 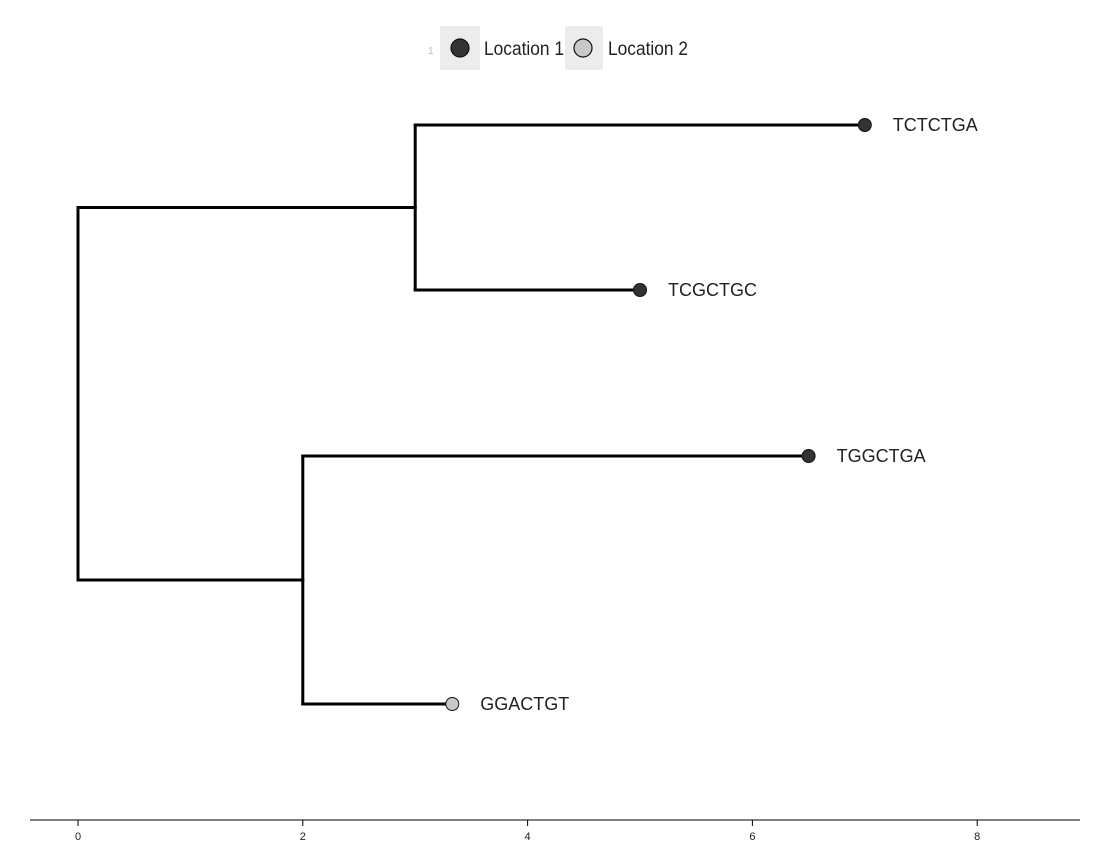 What do you see at coordinates (712, 290) in the screenshot?
I see `tip-label-tcgctgc: TCGCTGC` at bounding box center [712, 290].